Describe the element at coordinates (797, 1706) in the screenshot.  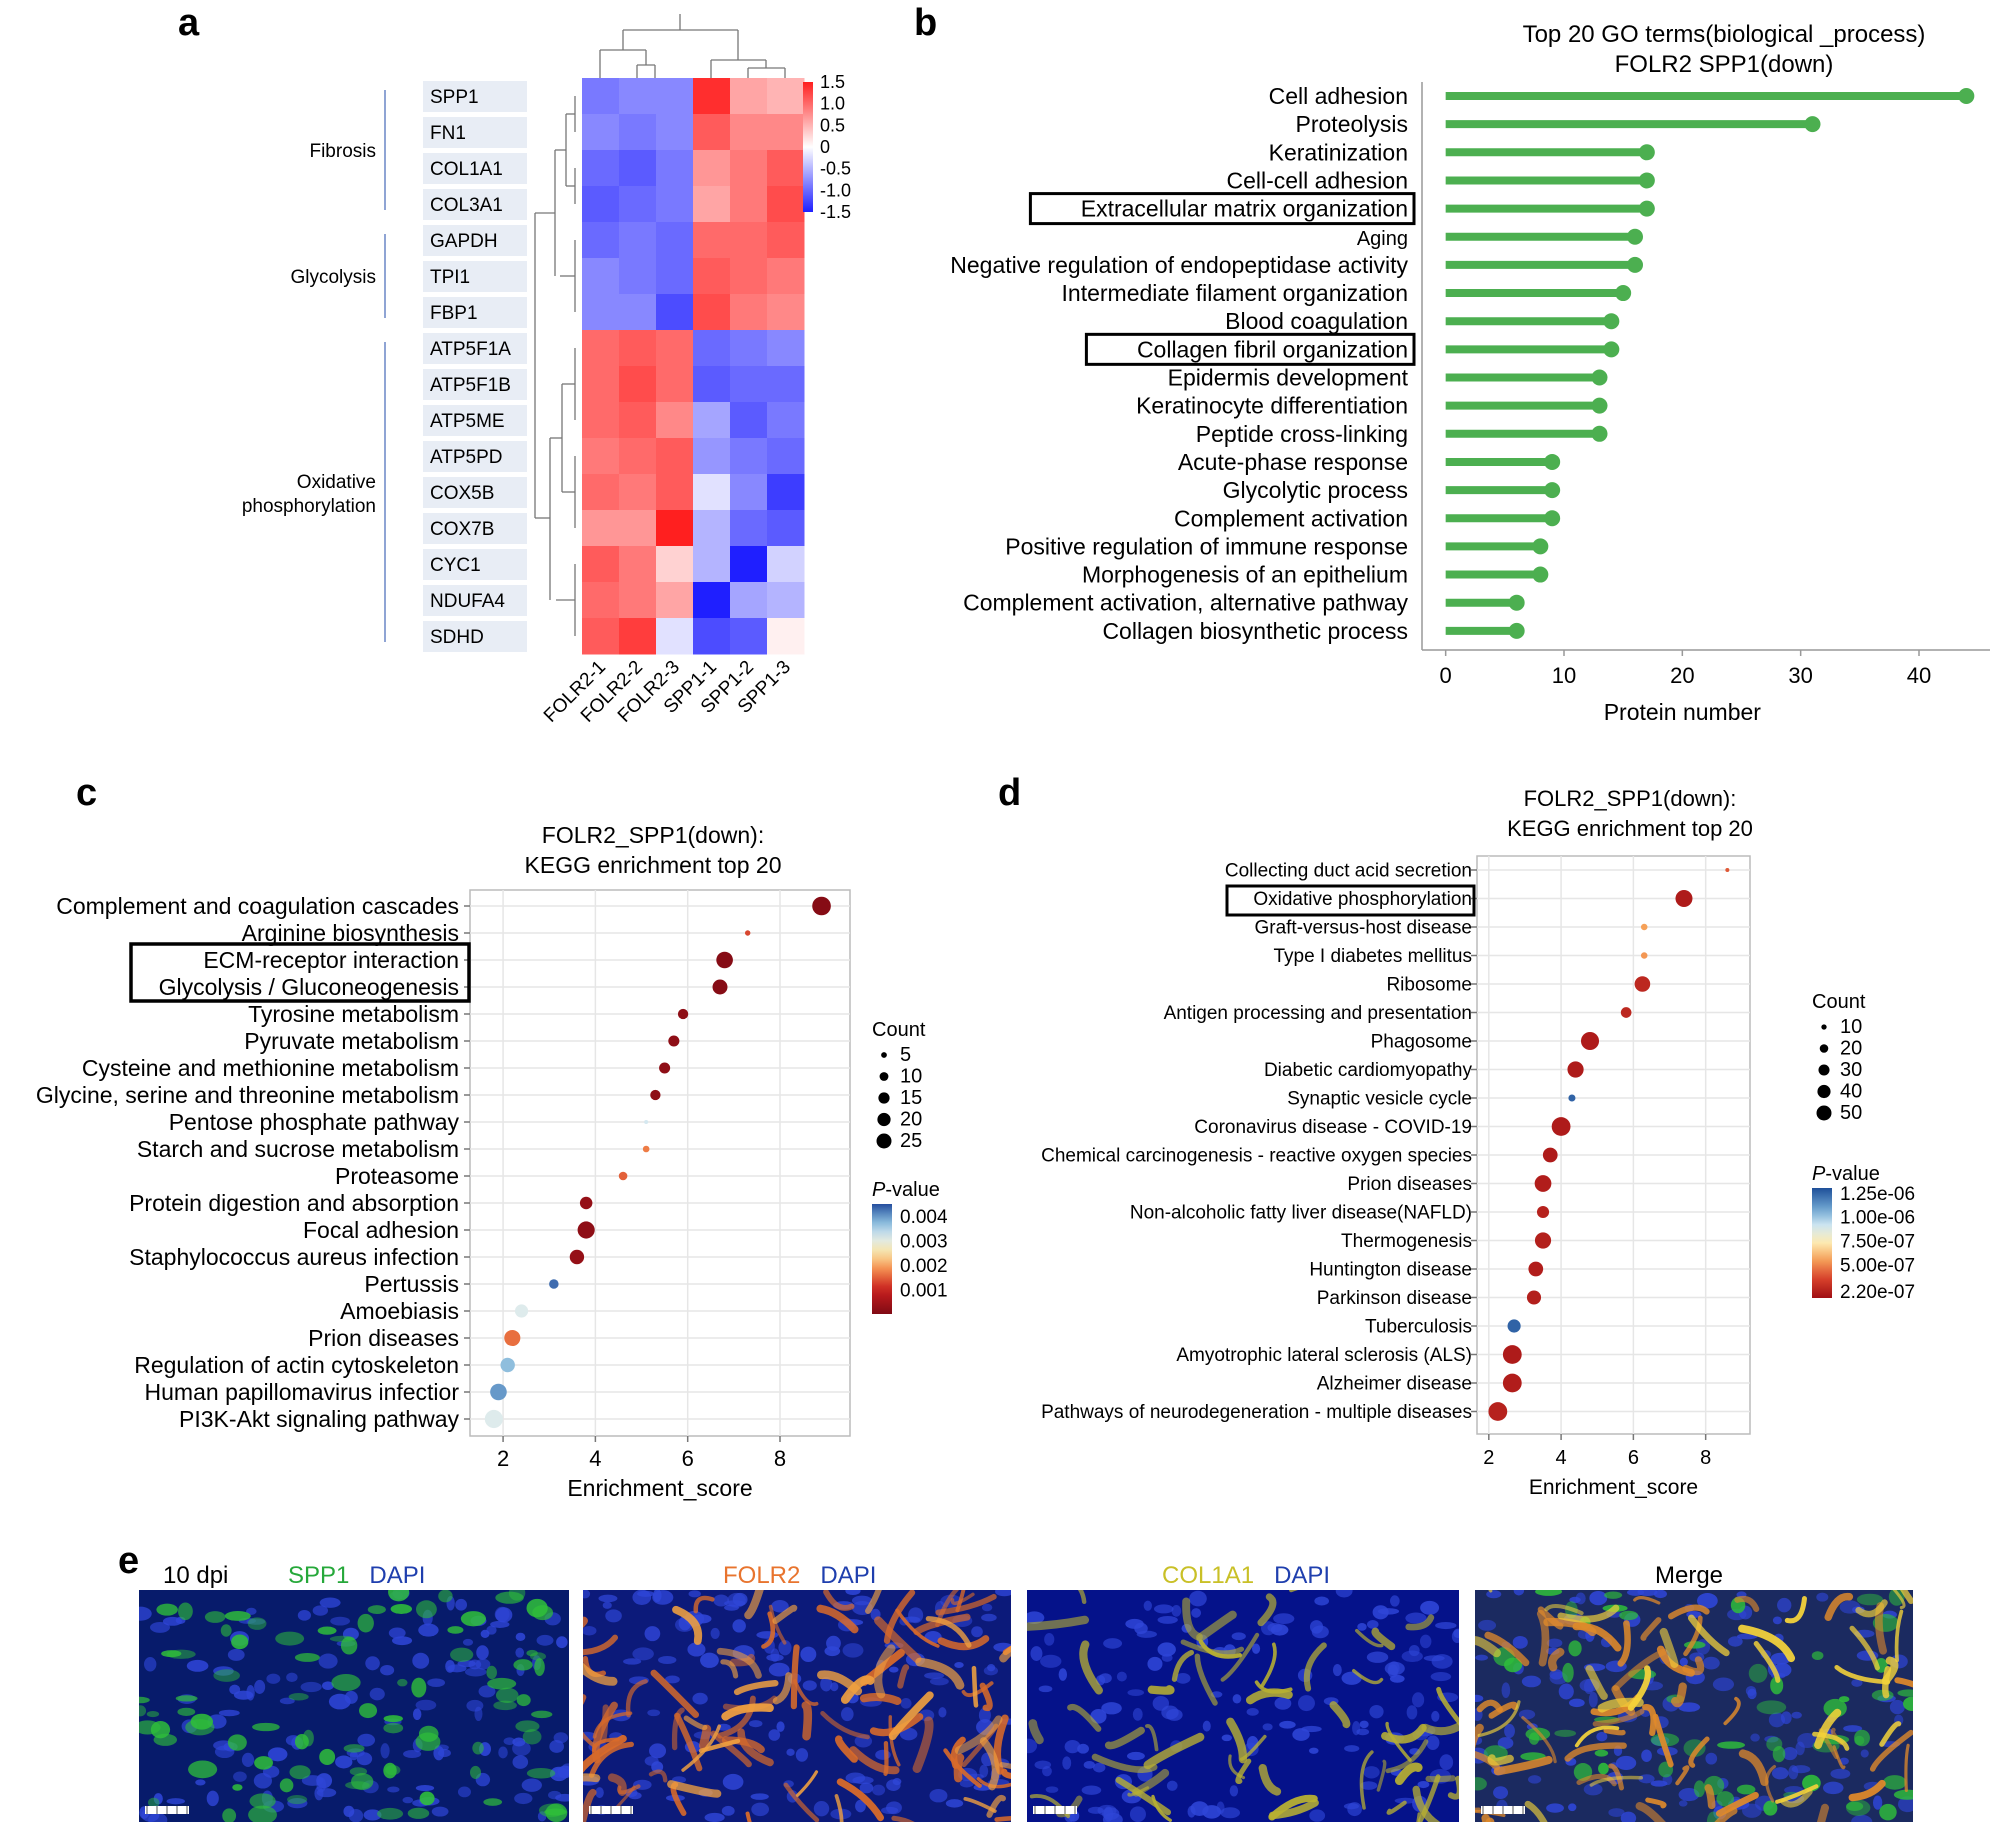
I see `microscopy-image-folr2` at that location.